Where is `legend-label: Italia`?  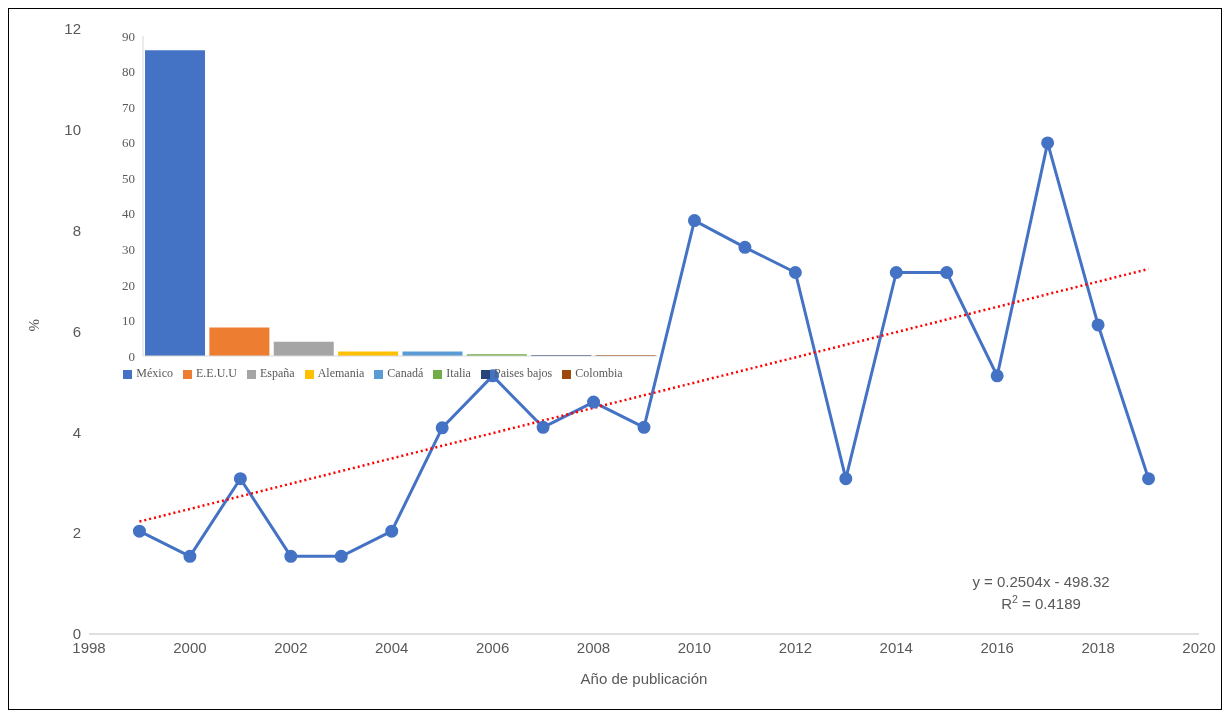
legend-label: Italia is located at coordinates (458, 373).